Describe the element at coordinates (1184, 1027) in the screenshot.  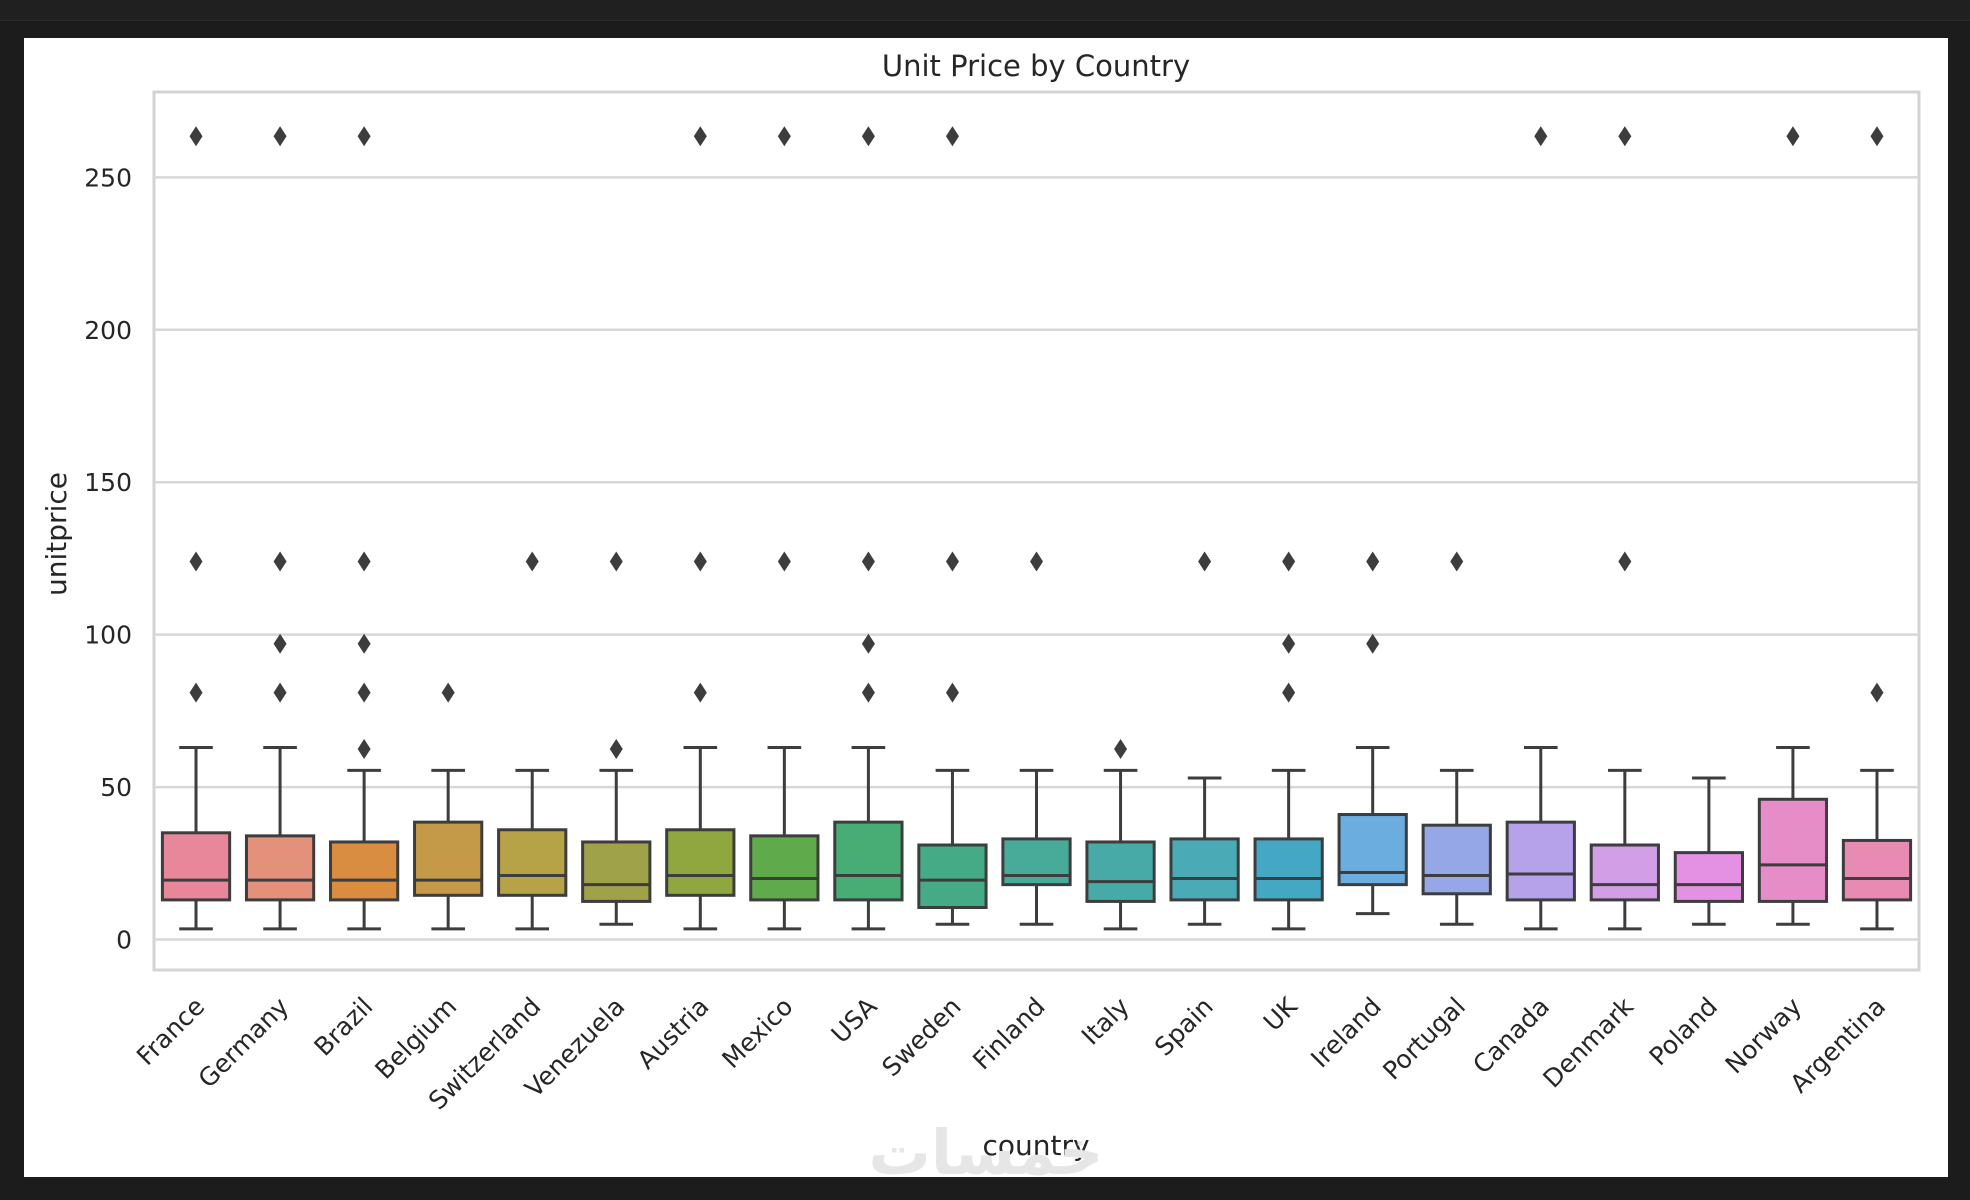
I see `x-tick-label: Spain` at that location.